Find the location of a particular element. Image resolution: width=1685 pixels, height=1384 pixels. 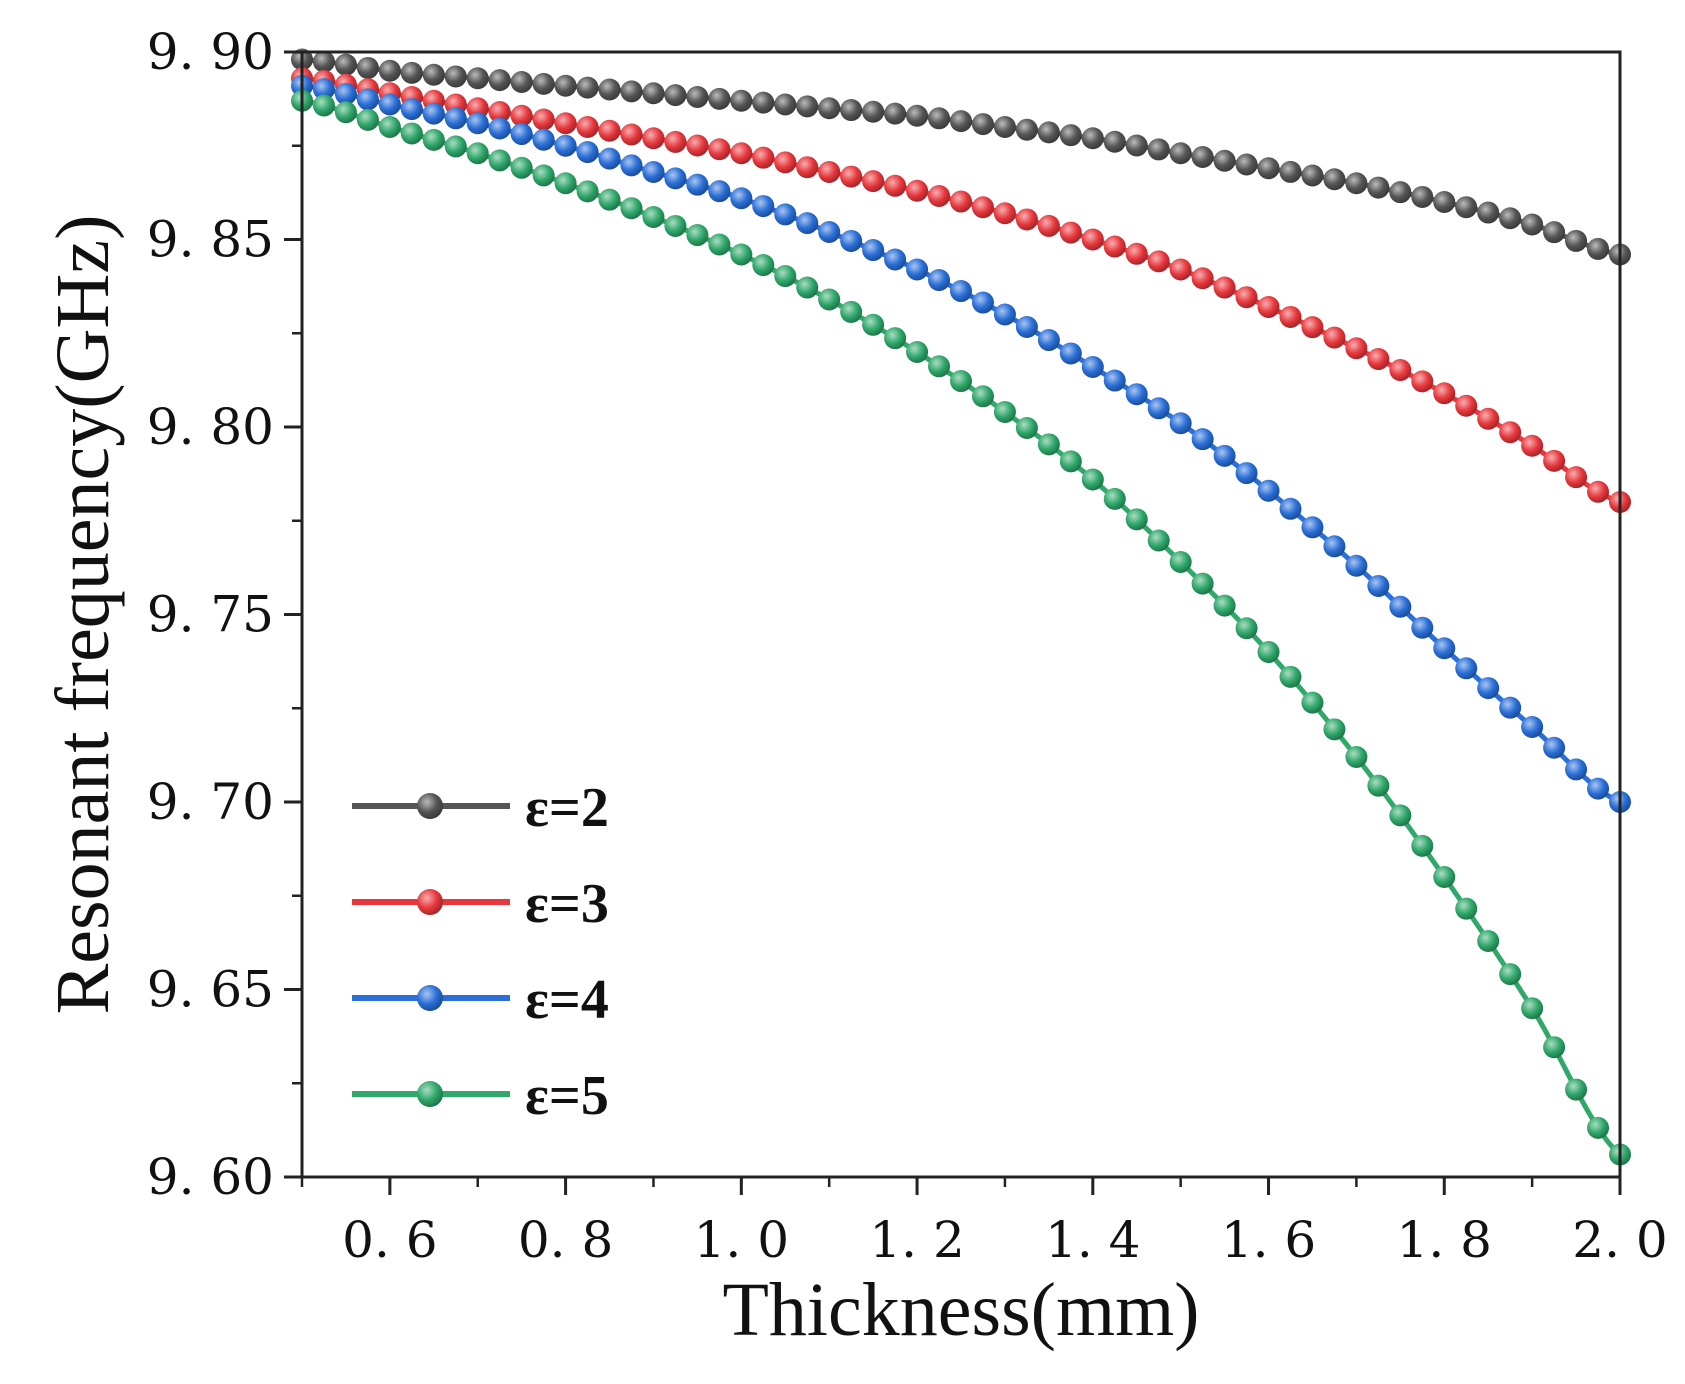

legend: ε=2 ε=3 ε=4 ε=5 is located at coordinates (480, 952).